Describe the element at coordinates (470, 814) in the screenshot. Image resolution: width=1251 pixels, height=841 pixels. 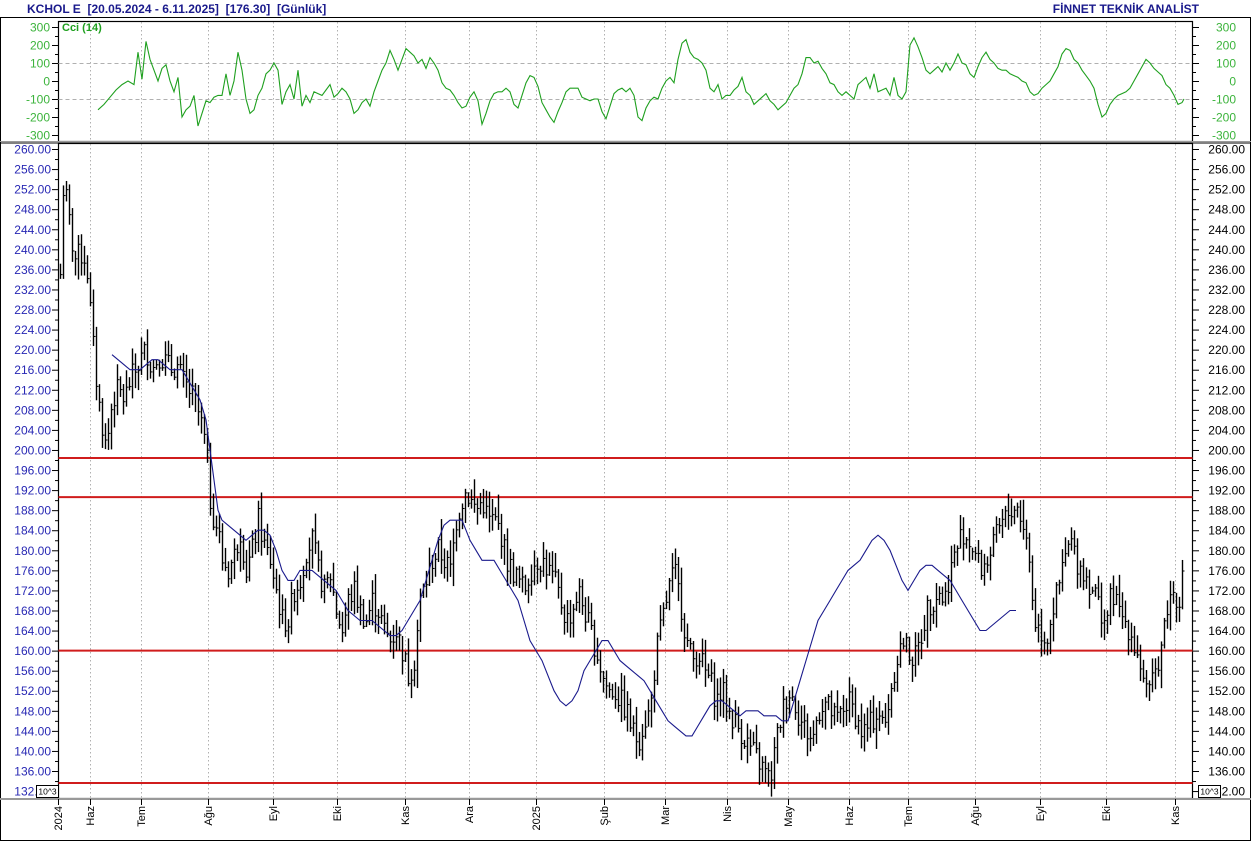
I see `svg-text: Ara` at that location.